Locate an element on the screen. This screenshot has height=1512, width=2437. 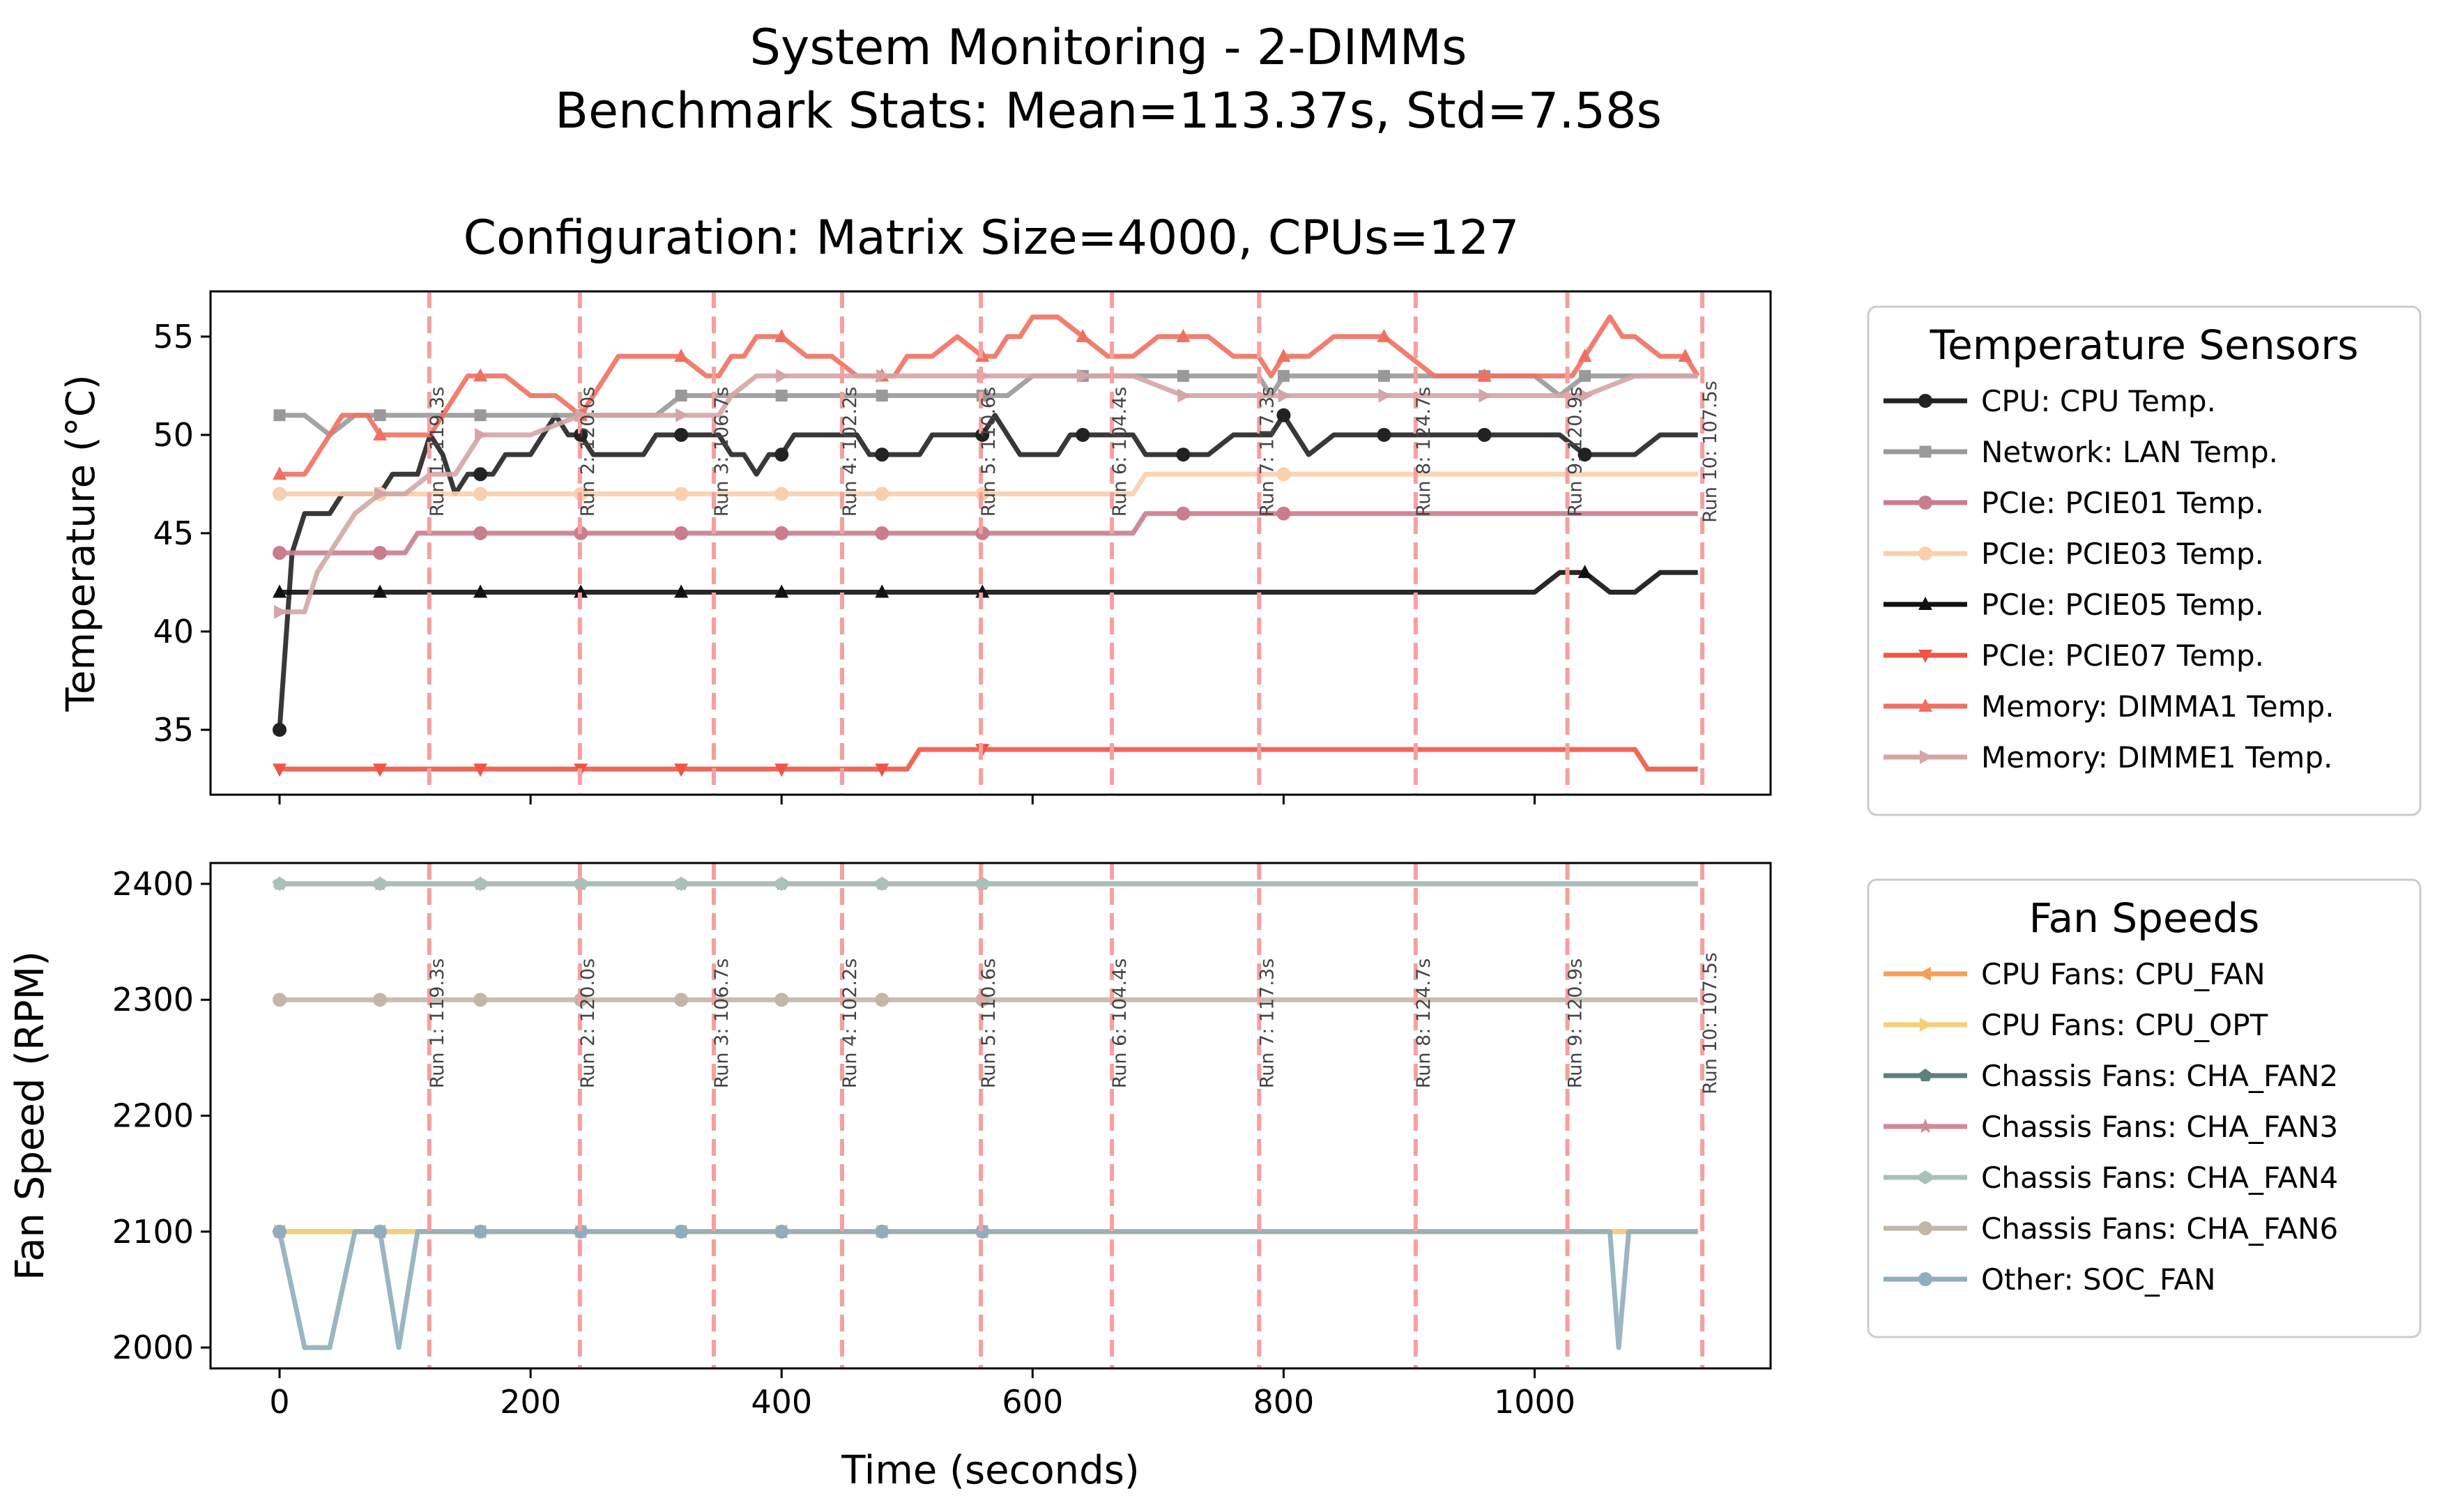
series-pcie-pcie05-temp is located at coordinates (986, 581).